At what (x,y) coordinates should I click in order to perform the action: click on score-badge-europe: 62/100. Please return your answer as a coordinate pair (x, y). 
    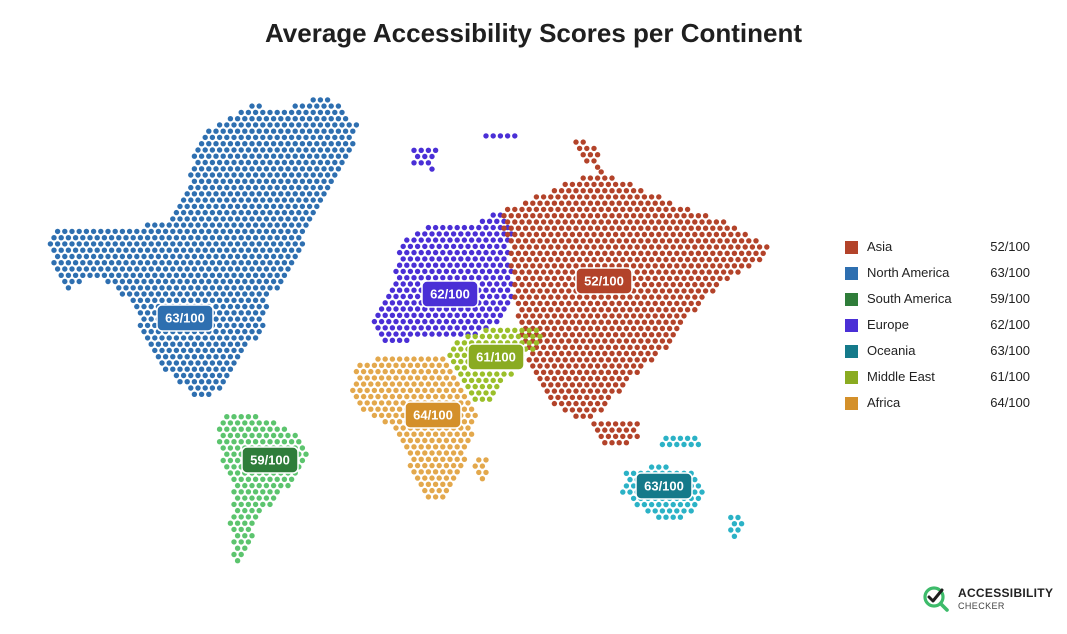
    Looking at the image, I should click on (450, 294).